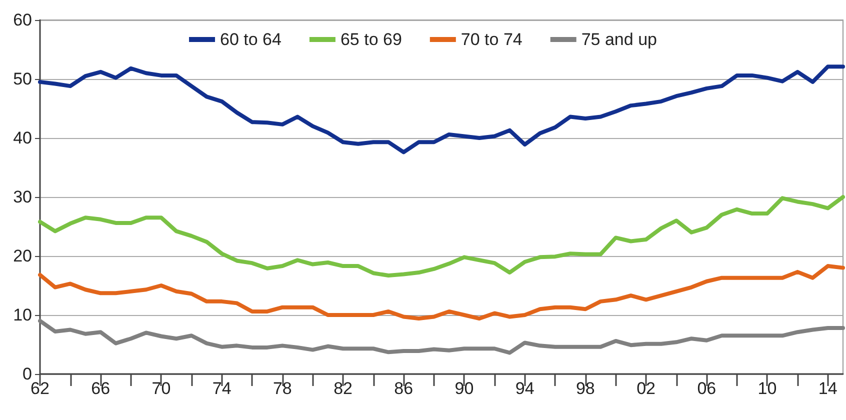 The width and height of the screenshot is (846, 420). I want to click on x-tick-label: 98, so click(585, 388).